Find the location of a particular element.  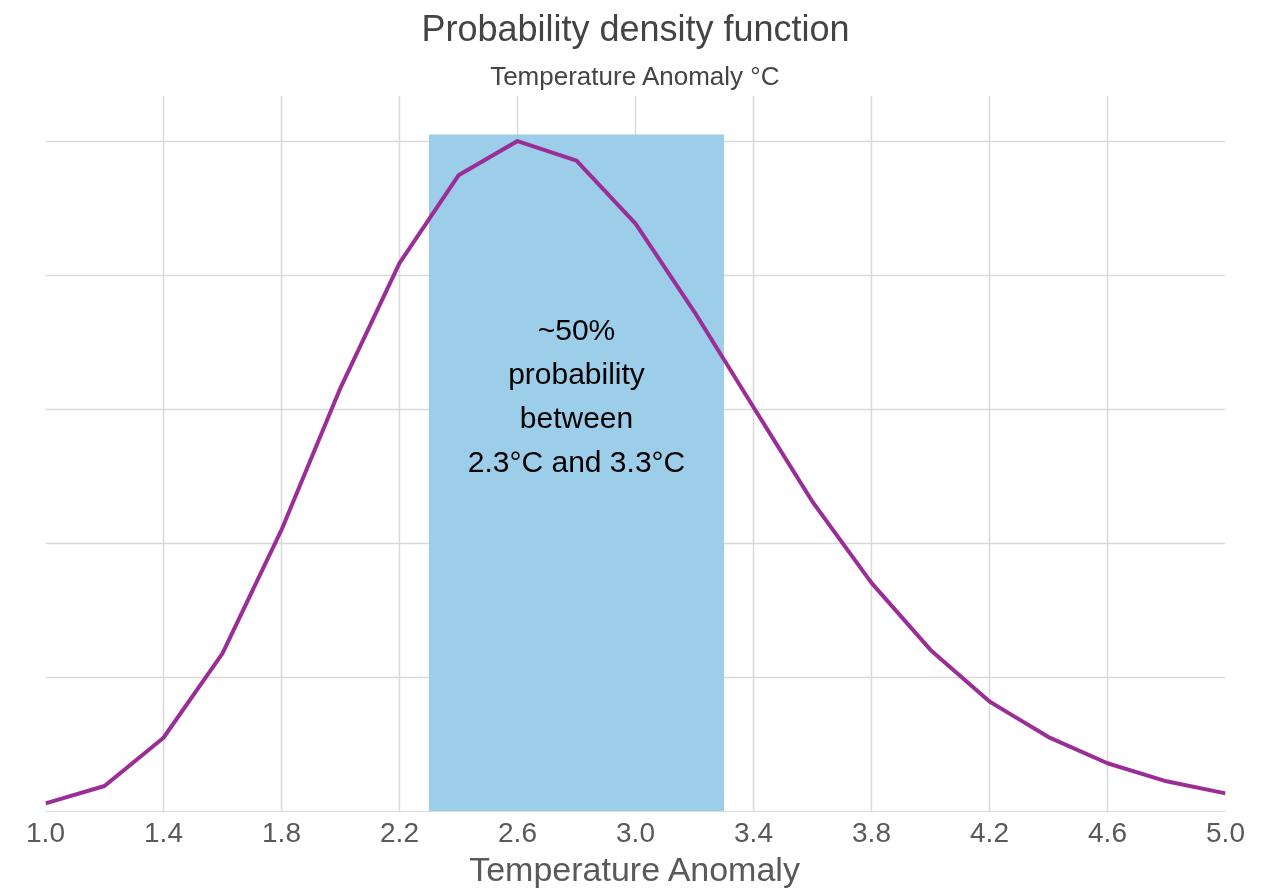

x-tick-label: 3.0 is located at coordinates (635, 832).